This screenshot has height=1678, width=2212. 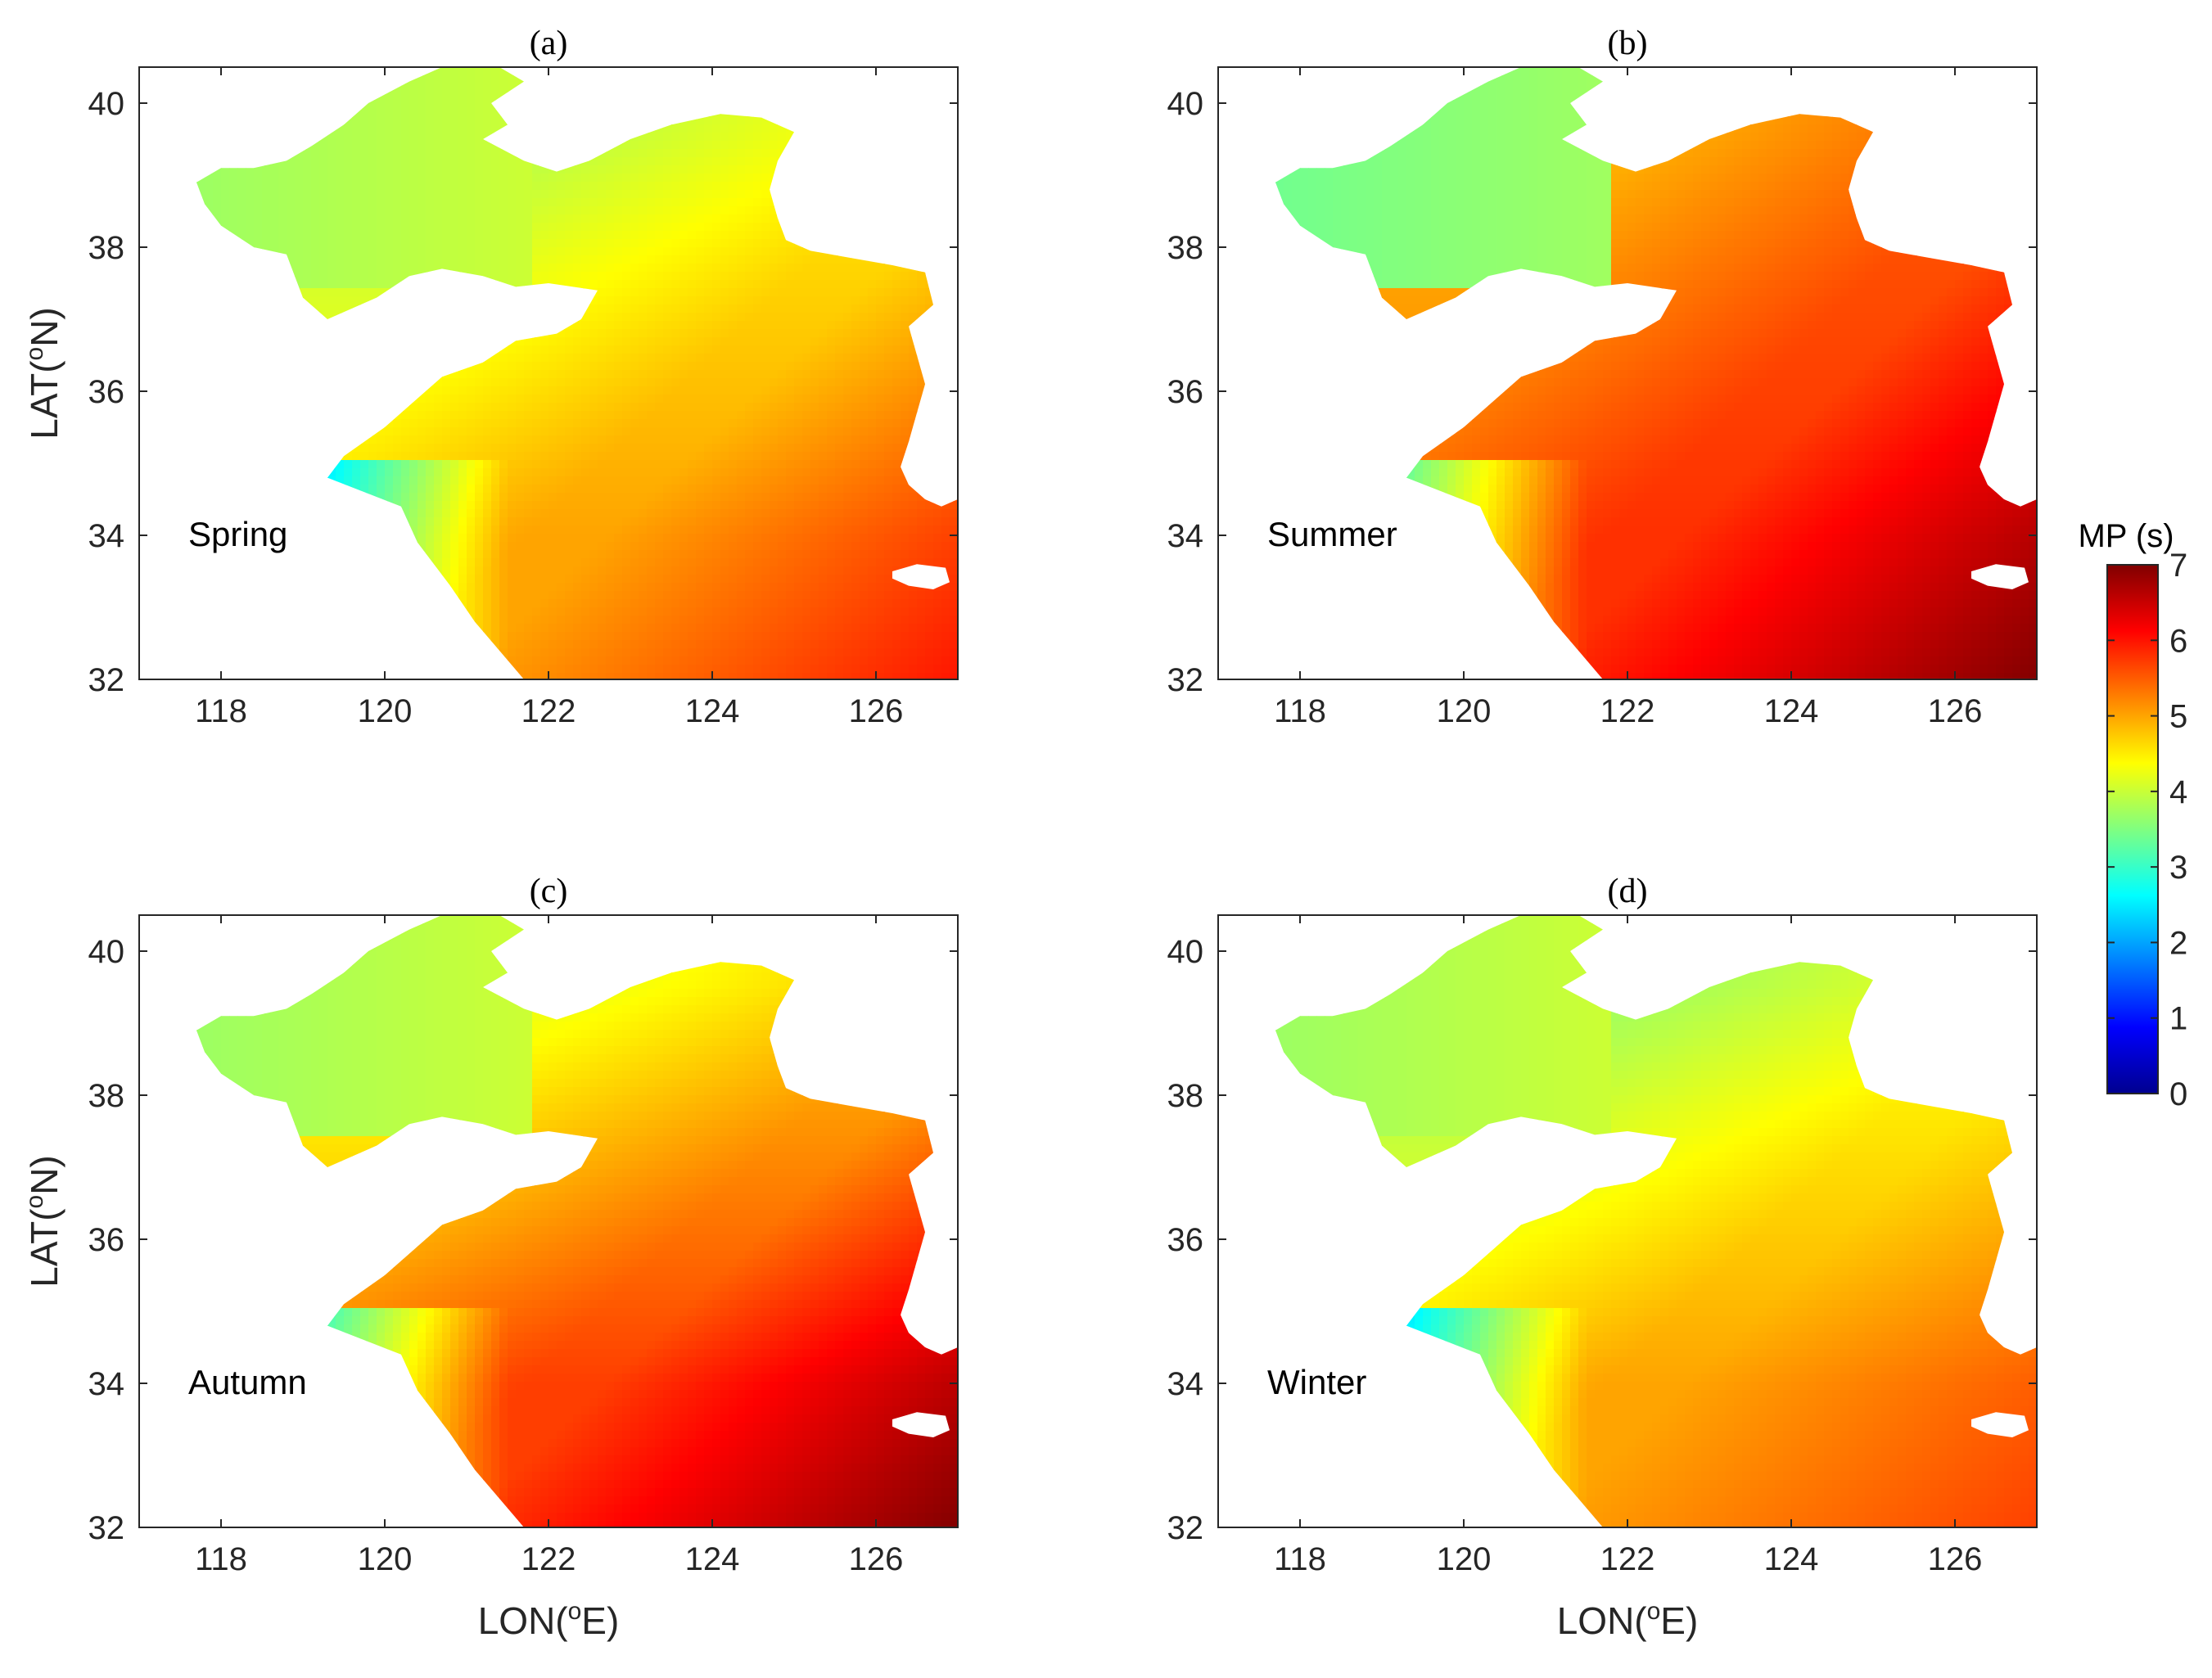 What do you see at coordinates (2178, 717) in the screenshot?
I see `colorbar-tick-label: 5` at bounding box center [2178, 717].